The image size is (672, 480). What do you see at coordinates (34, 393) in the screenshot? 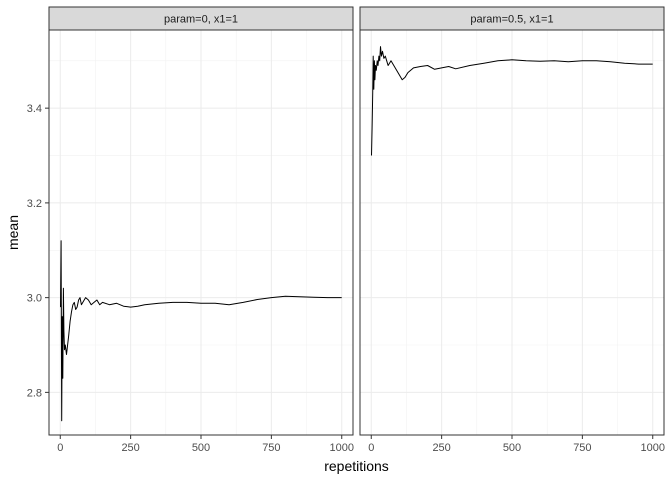
I see `y-tick-label: 2.8` at bounding box center [34, 393].